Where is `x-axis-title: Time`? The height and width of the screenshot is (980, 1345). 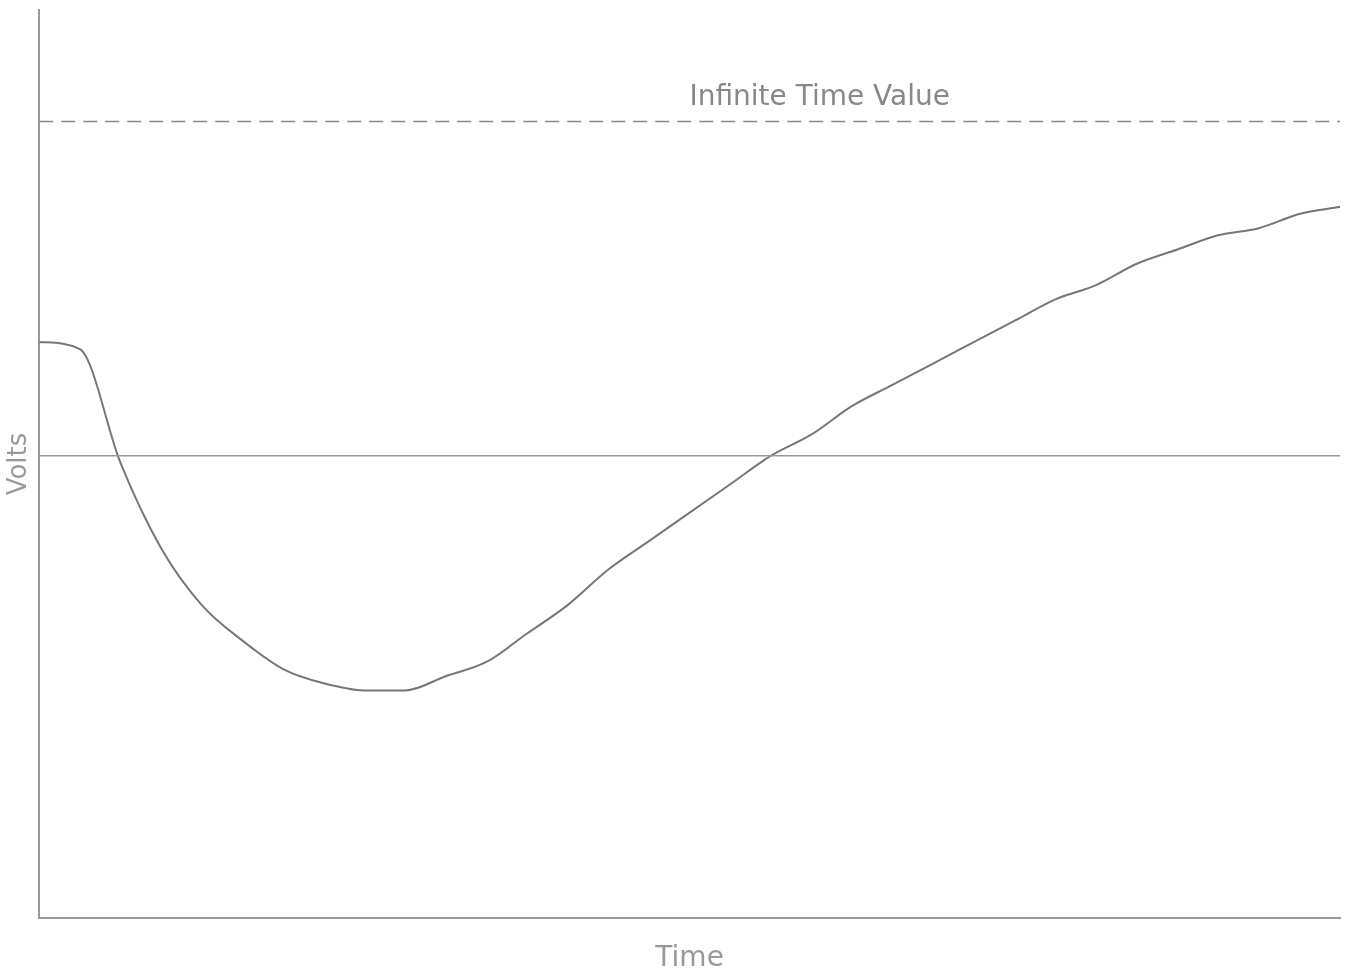
x-axis-title: Time is located at coordinates (689, 957).